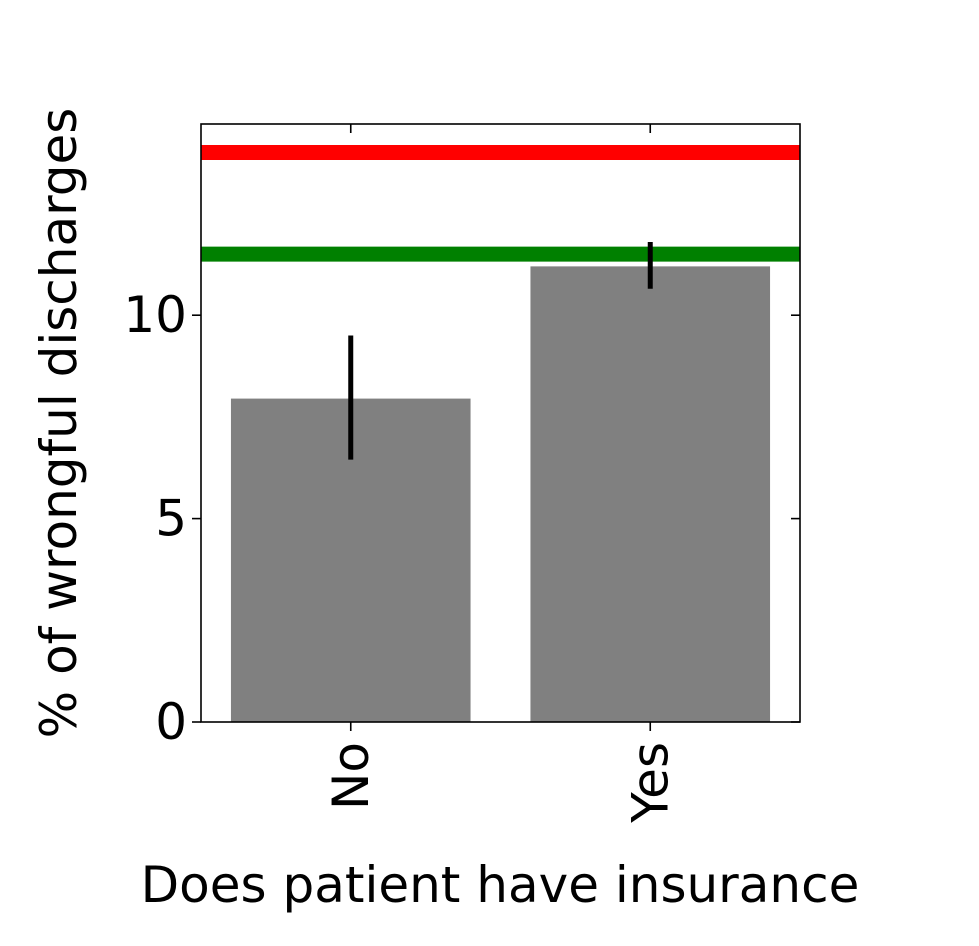 The height and width of the screenshot is (946, 979). Describe the element at coordinates (500, 203) in the screenshot. I see `reference-lines-layer` at that location.